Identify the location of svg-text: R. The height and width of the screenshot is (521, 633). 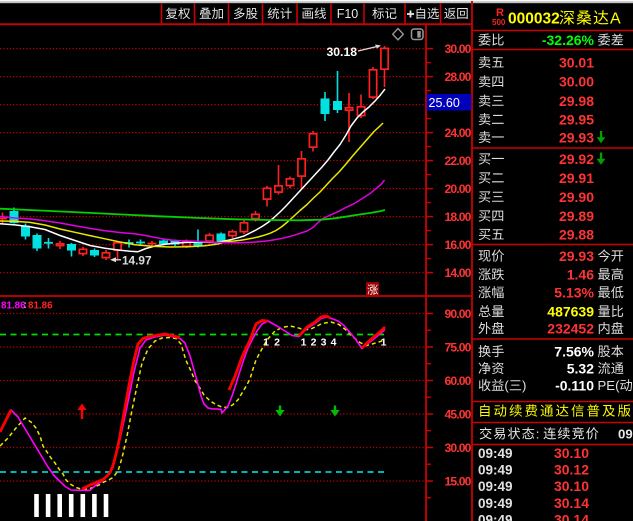
(500, 13).